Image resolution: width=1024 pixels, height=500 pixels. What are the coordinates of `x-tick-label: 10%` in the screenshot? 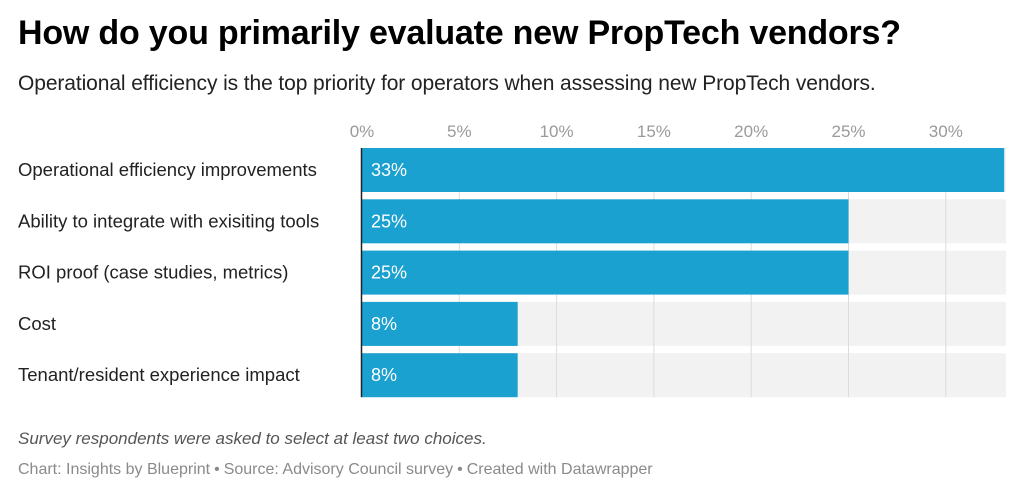 It's located at (557, 131).